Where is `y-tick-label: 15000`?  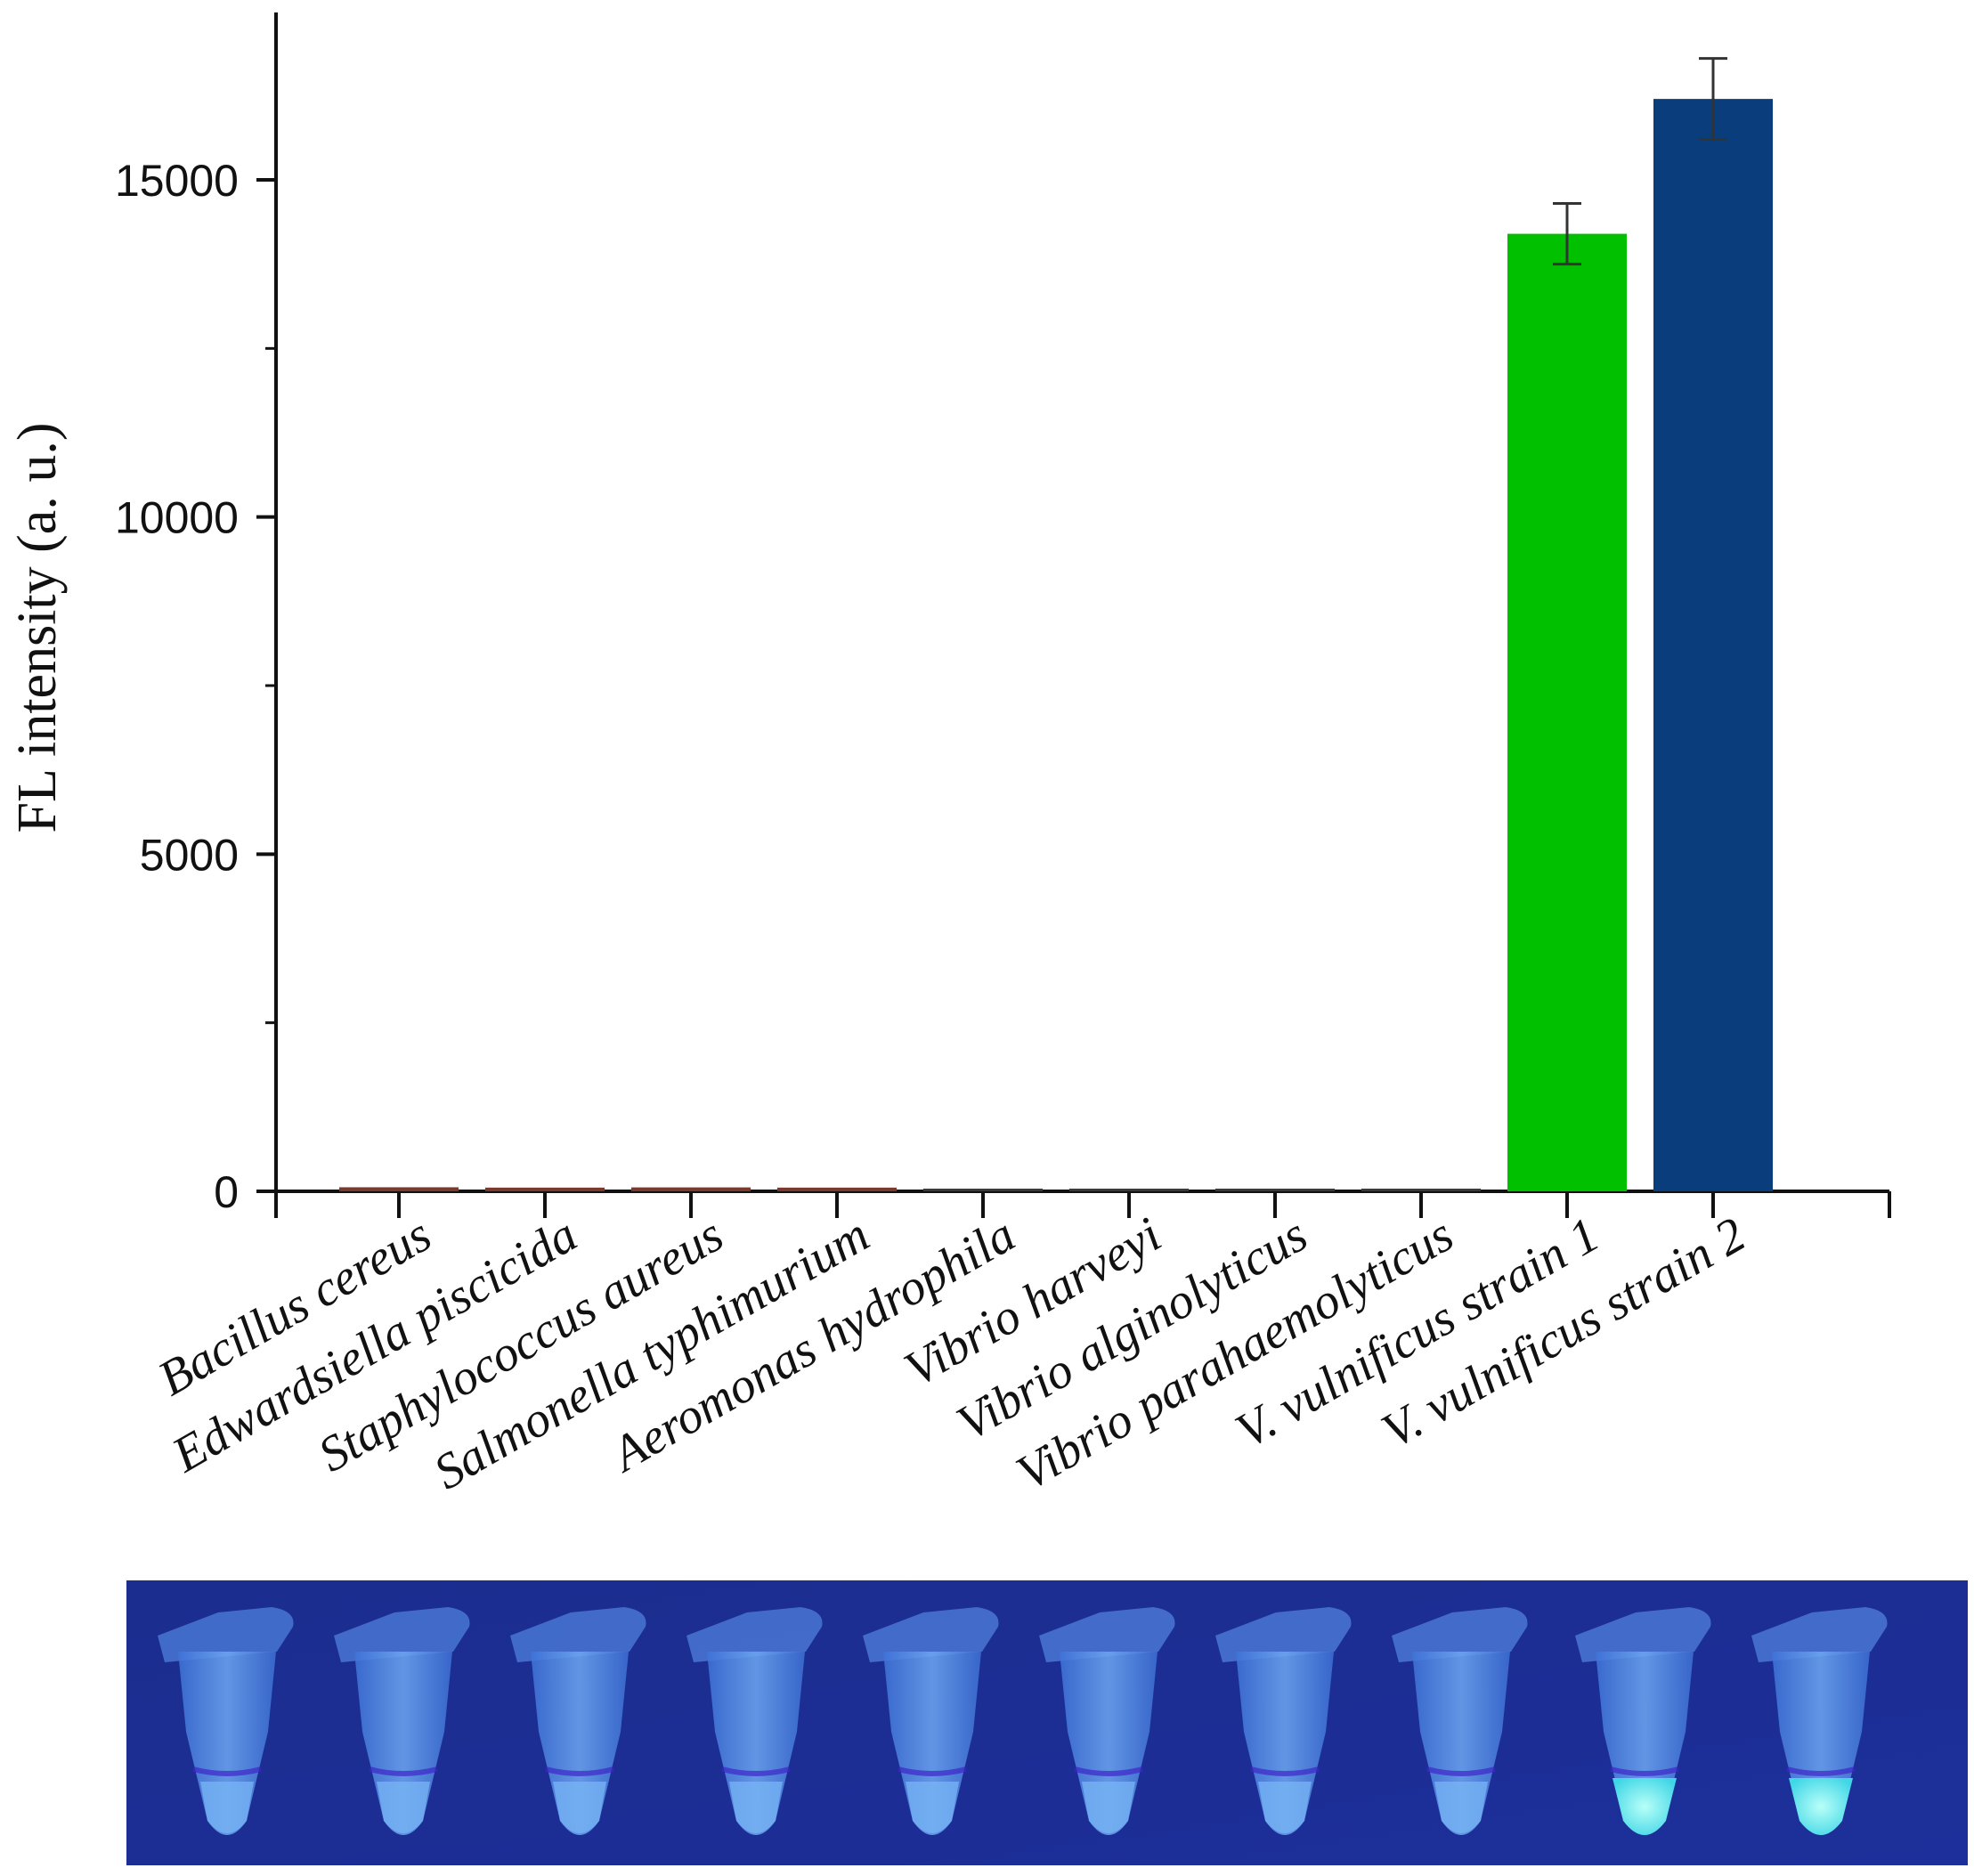
y-tick-label: 15000 is located at coordinates (177, 181).